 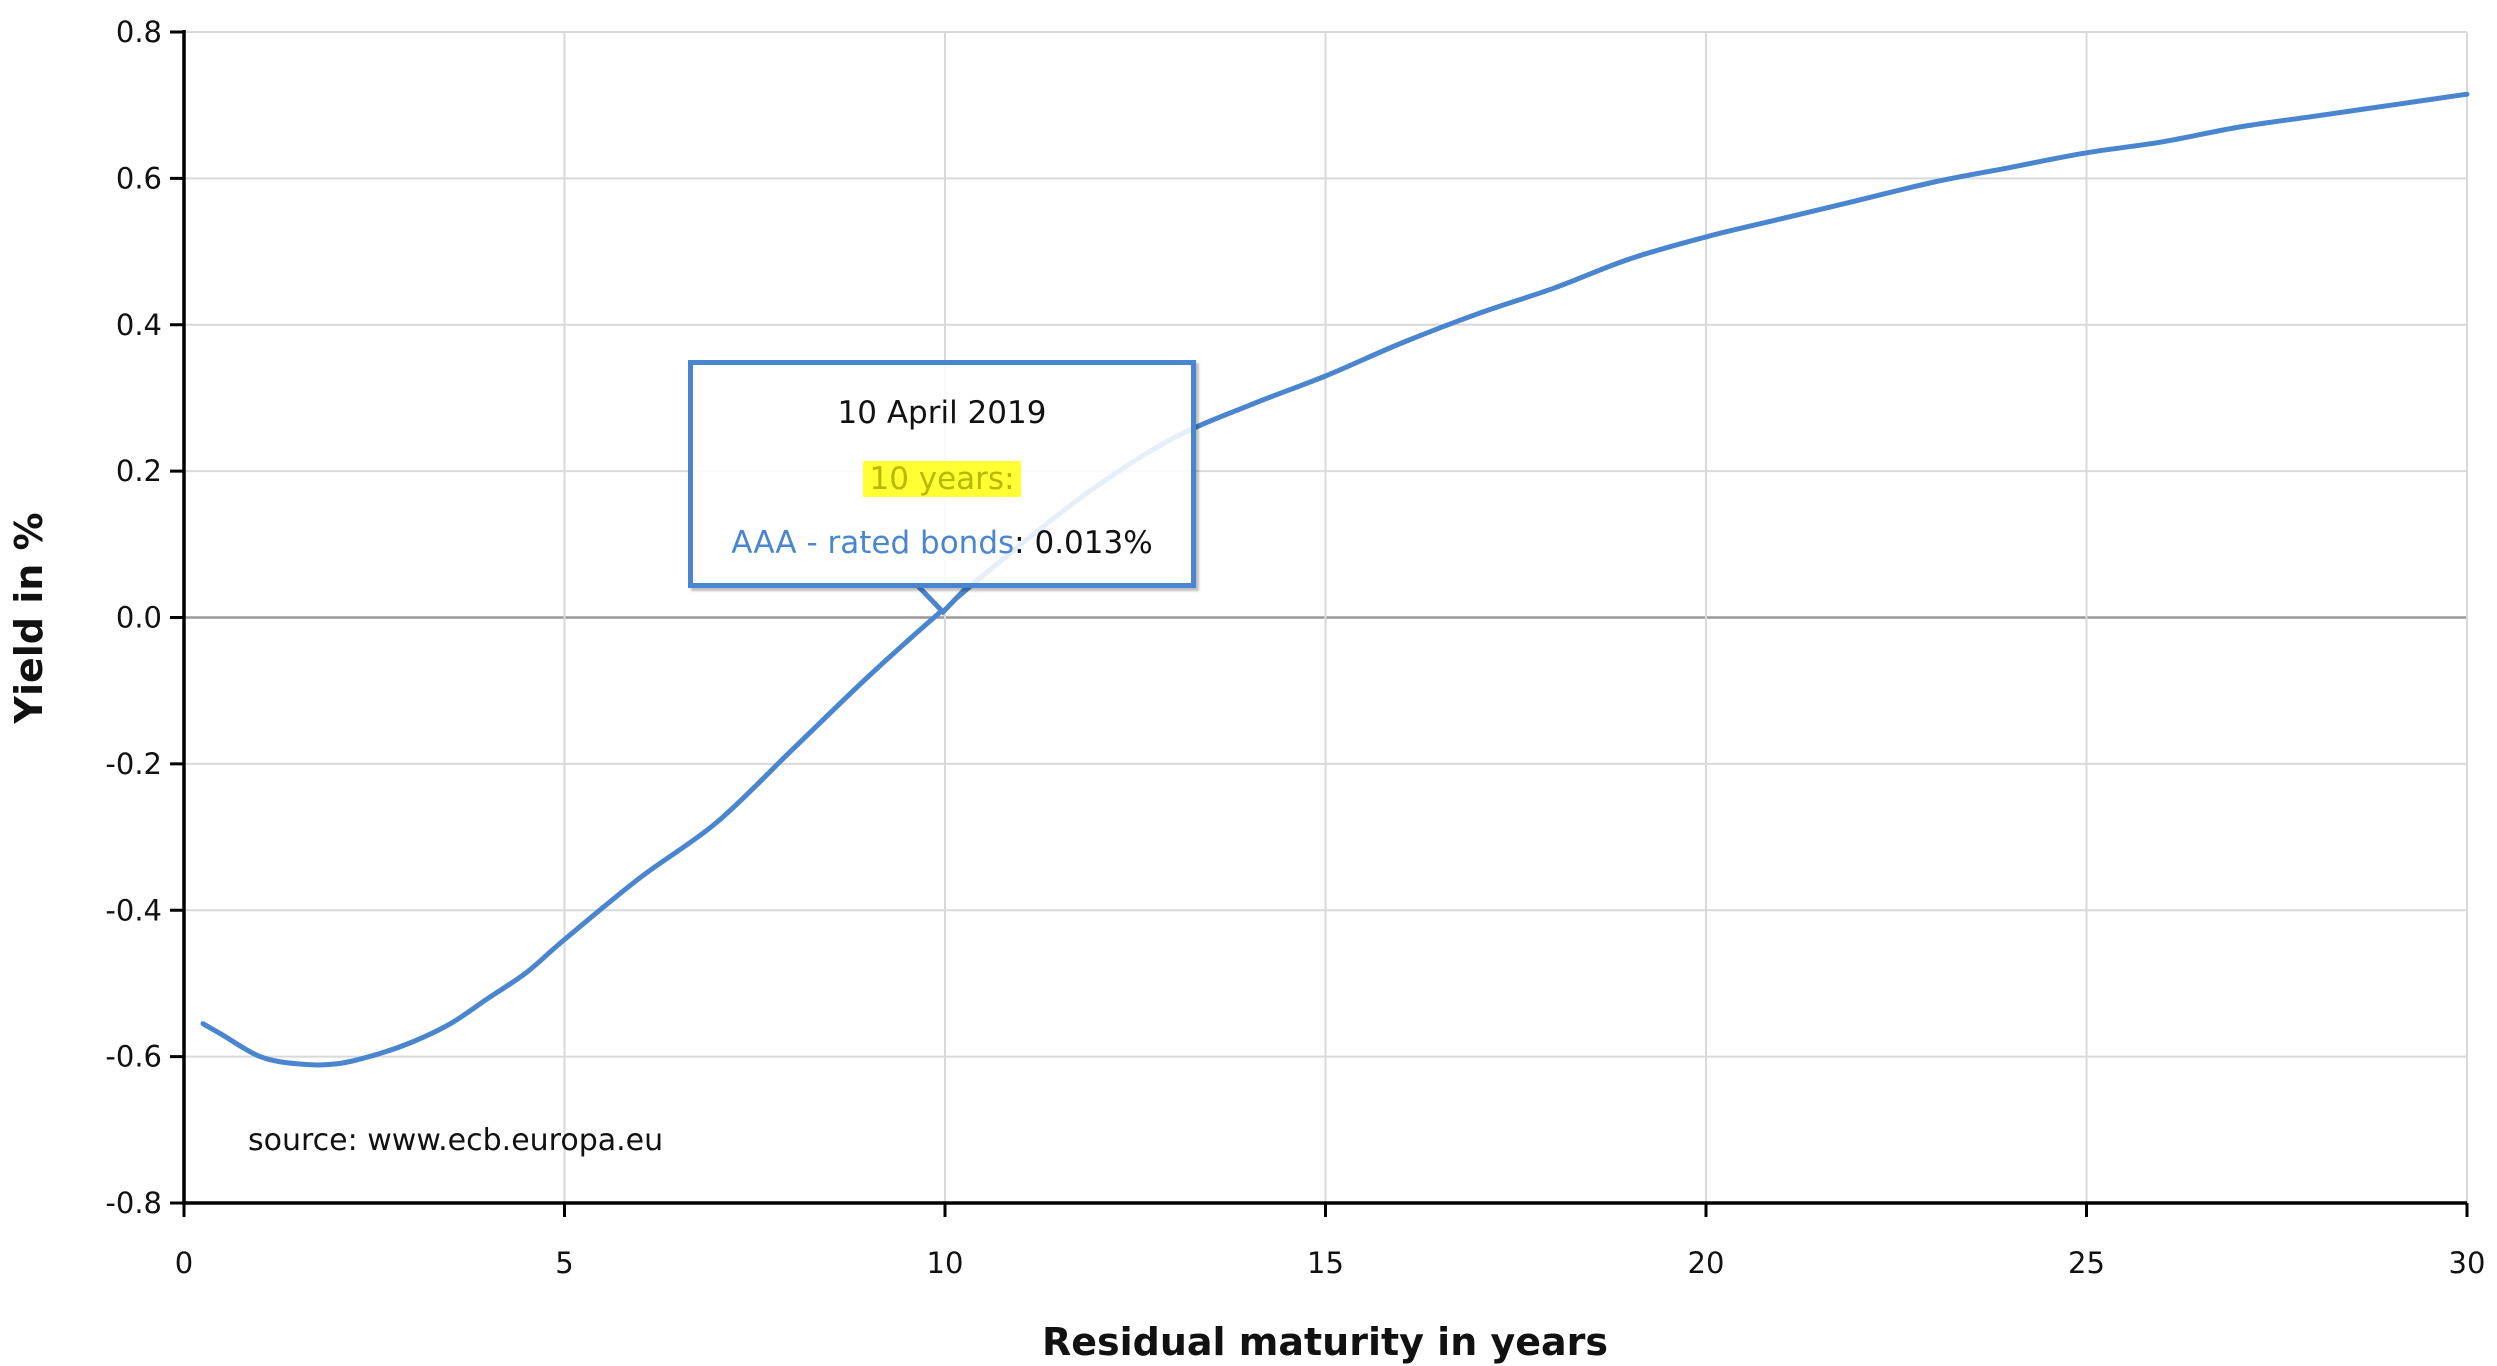 What do you see at coordinates (184, 1263) in the screenshot?
I see `x-tick-label: 0` at bounding box center [184, 1263].